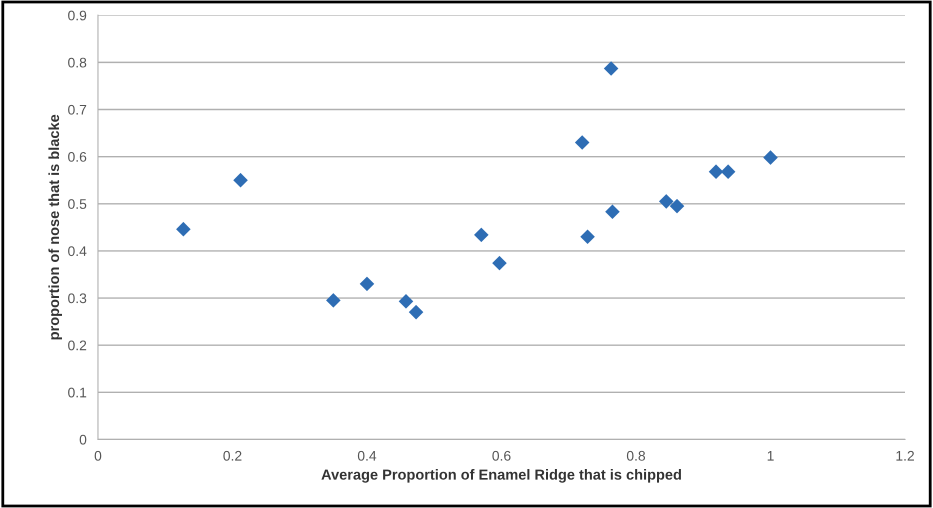 This screenshot has width=933, height=508. I want to click on y-tick-label: 0.1, so click(77, 393).